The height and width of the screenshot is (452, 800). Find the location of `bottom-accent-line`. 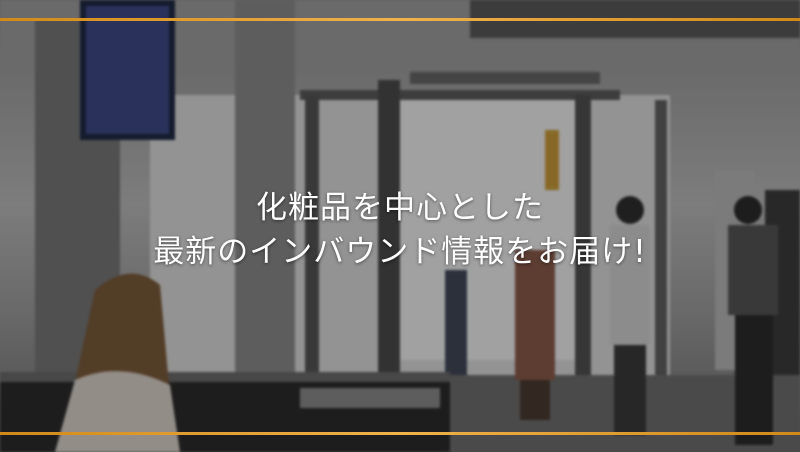

bottom-accent-line is located at coordinates (400, 433).